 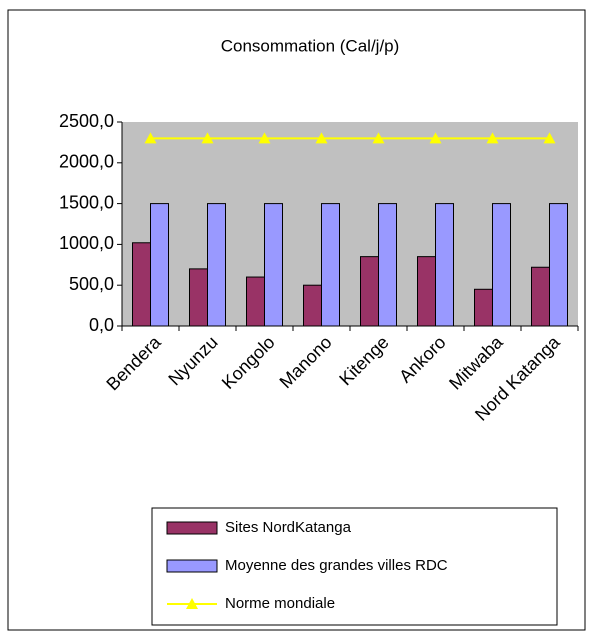 What do you see at coordinates (91, 284) in the screenshot?
I see `y-tick-label: 500,0` at bounding box center [91, 284].